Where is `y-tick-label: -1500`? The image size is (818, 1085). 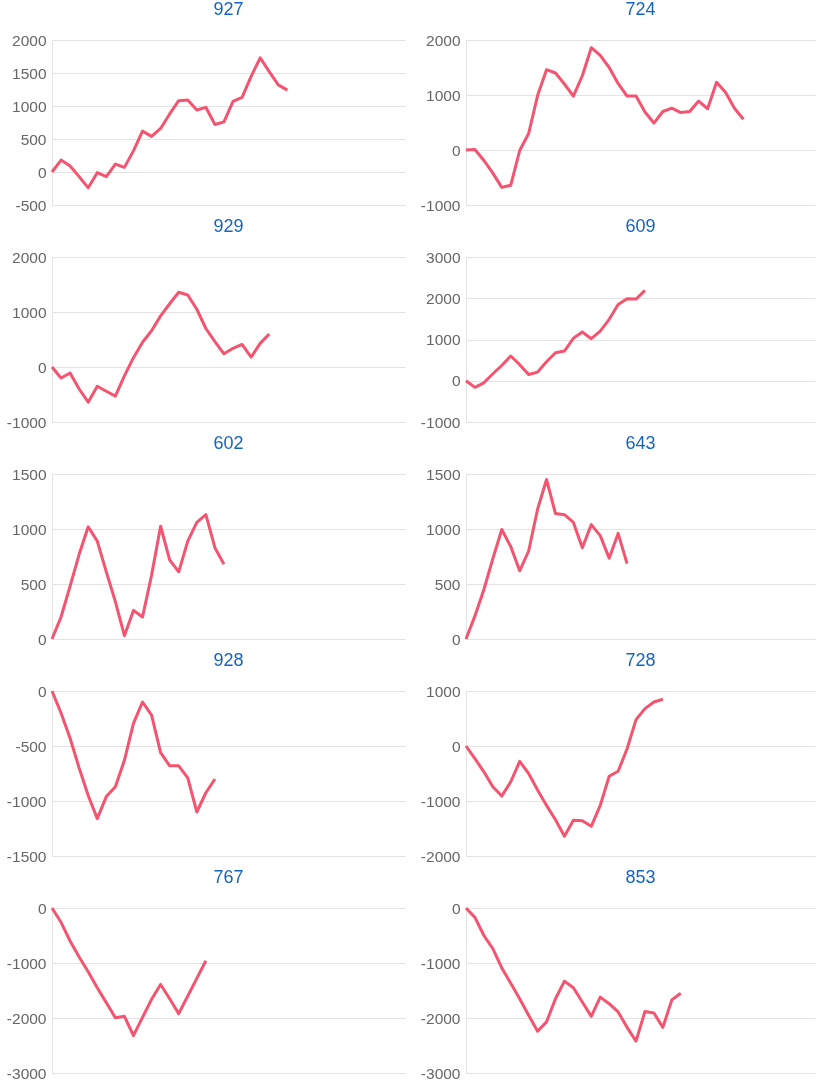
y-tick-label: -1500 is located at coordinates (26, 856).